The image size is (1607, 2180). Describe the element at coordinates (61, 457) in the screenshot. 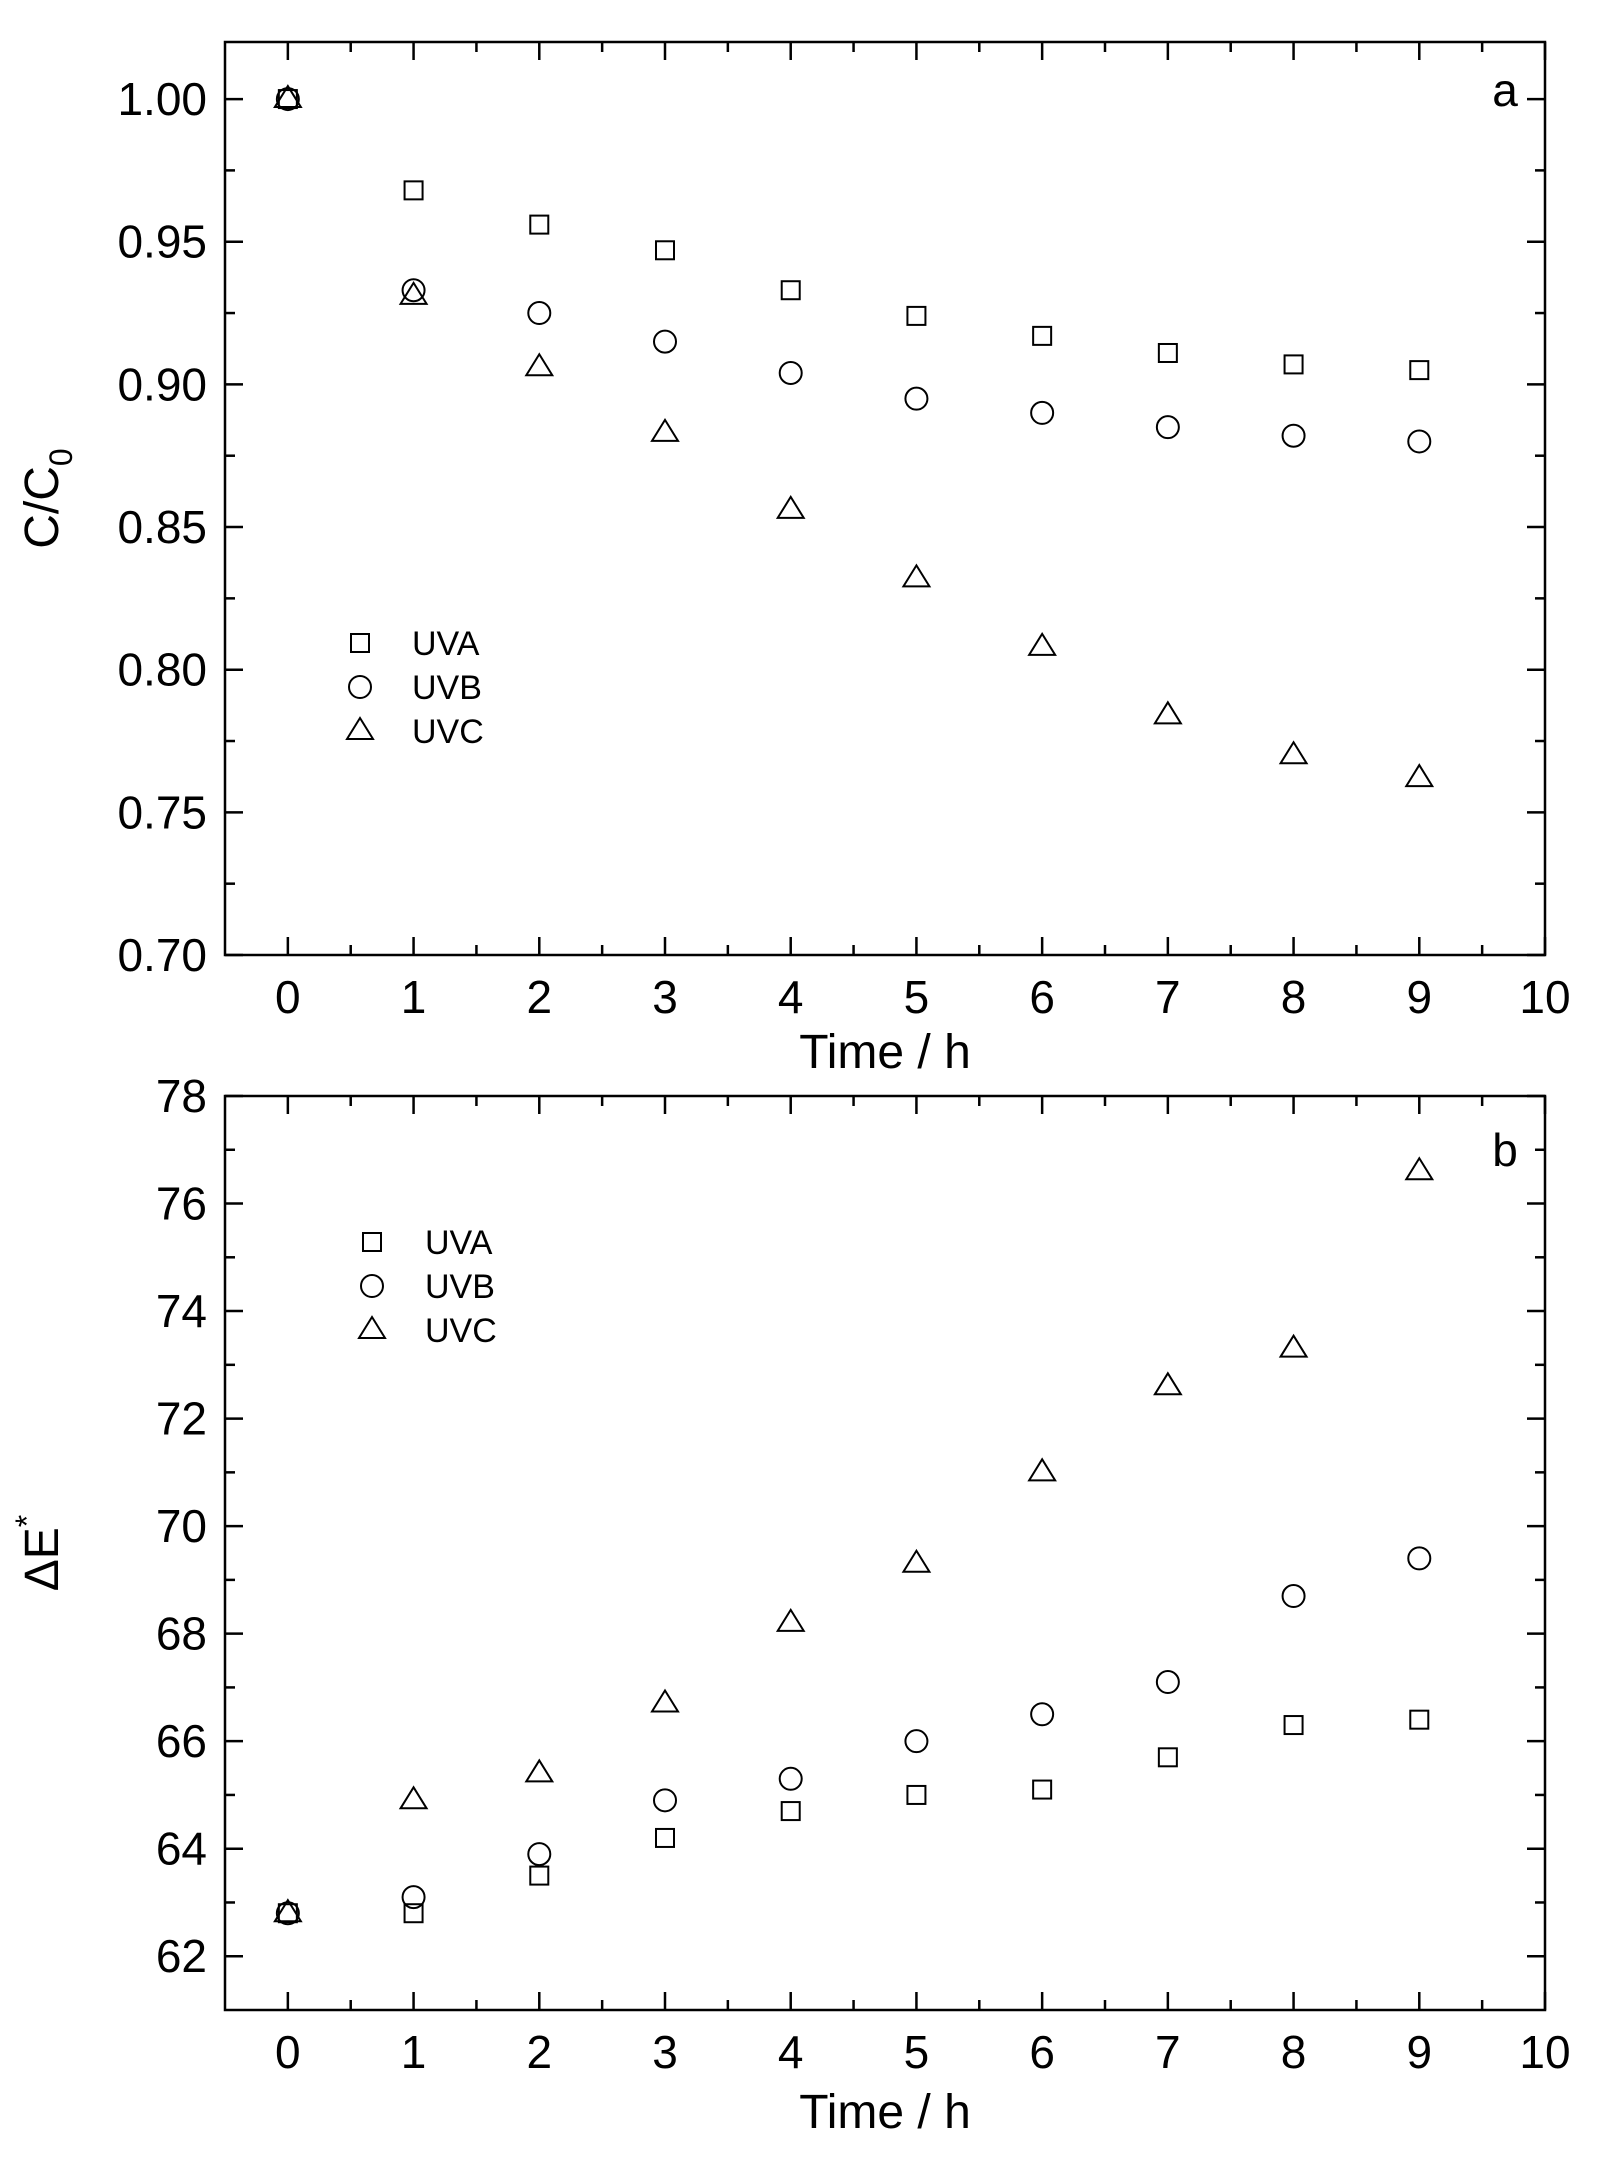

I see `y-axis-title-subscript: 0` at that location.